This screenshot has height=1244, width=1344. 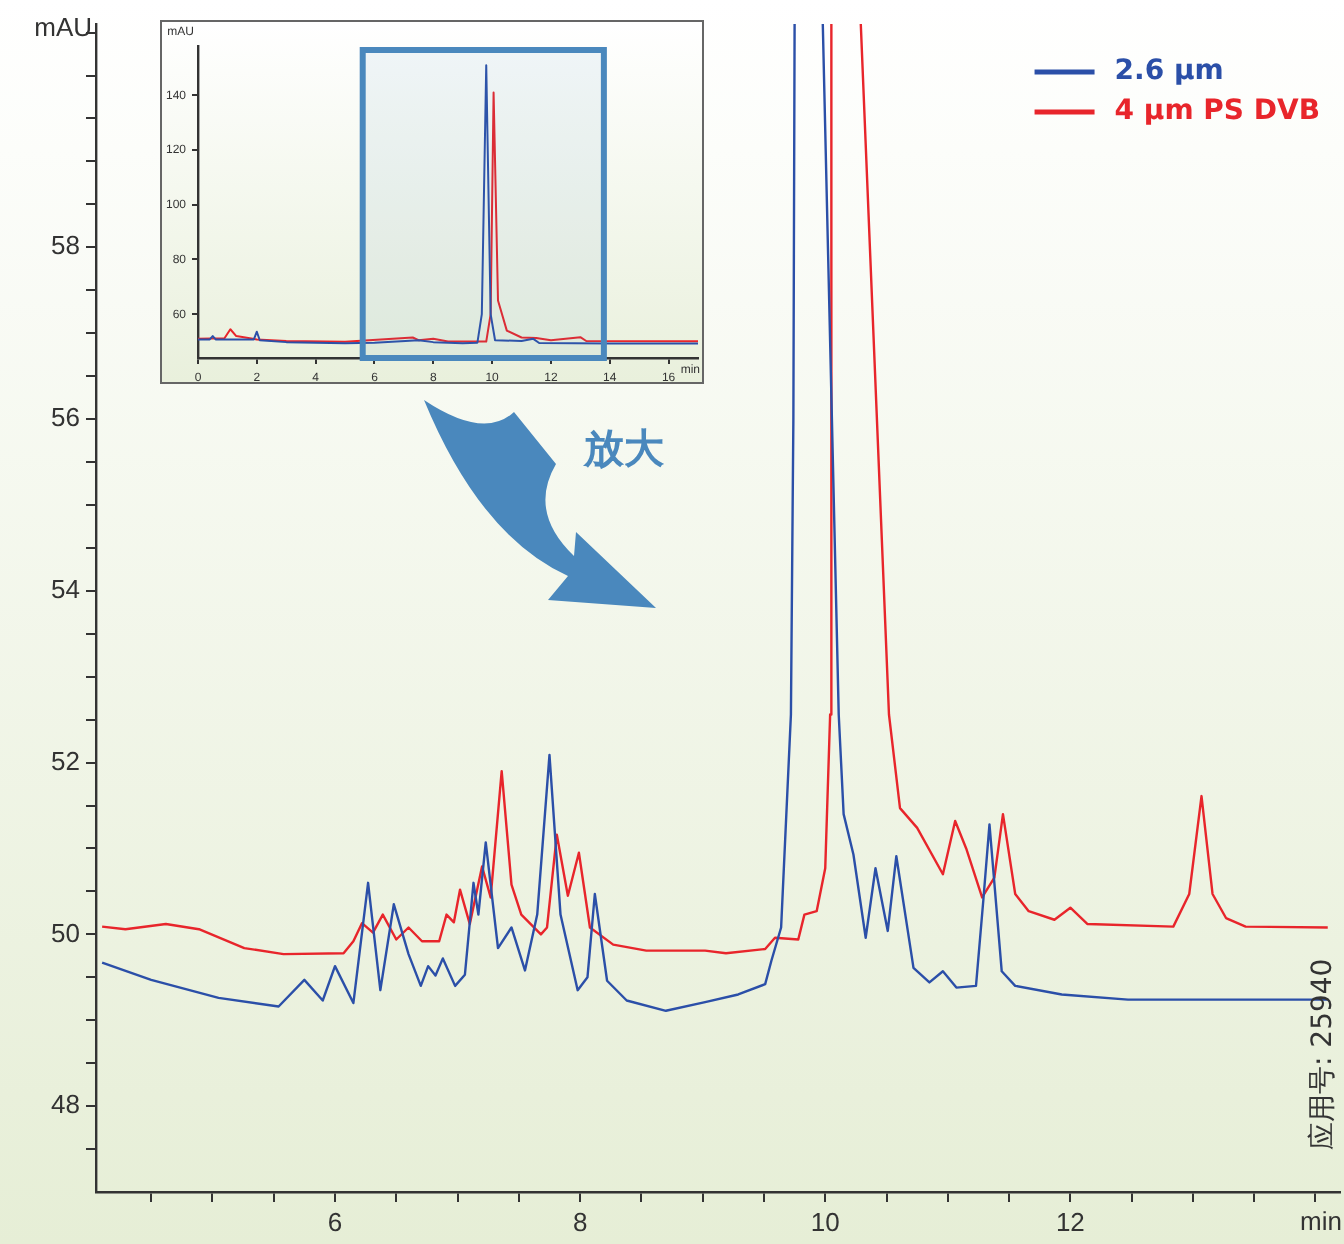 What do you see at coordinates (65, 245) in the screenshot?
I see `y-tick-label: 58` at bounding box center [65, 245].